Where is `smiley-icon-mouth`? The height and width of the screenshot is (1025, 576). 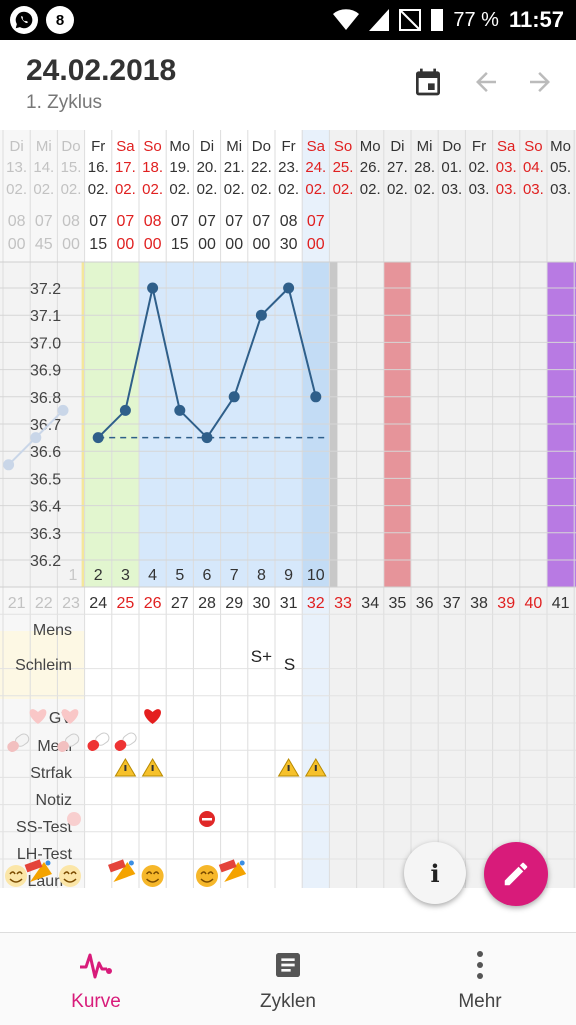
smiley-icon-mouth is located at coordinates (70, 880).